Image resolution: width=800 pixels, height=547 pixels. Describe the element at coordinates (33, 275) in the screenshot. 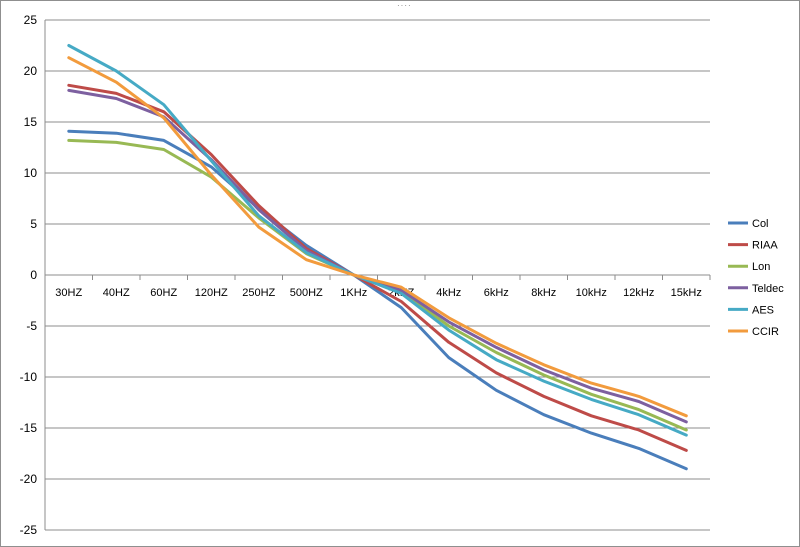

I see `y-tick-label: 0` at that location.